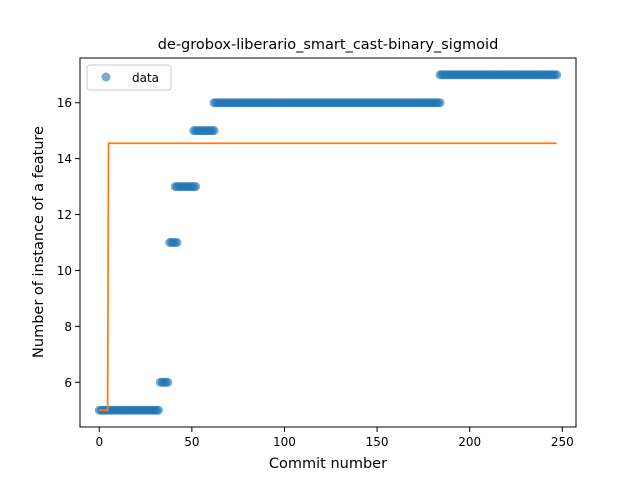 Image resolution: width=640 pixels, height=484 pixels. What do you see at coordinates (284, 442) in the screenshot?
I see `x-tick-label: 100` at bounding box center [284, 442].